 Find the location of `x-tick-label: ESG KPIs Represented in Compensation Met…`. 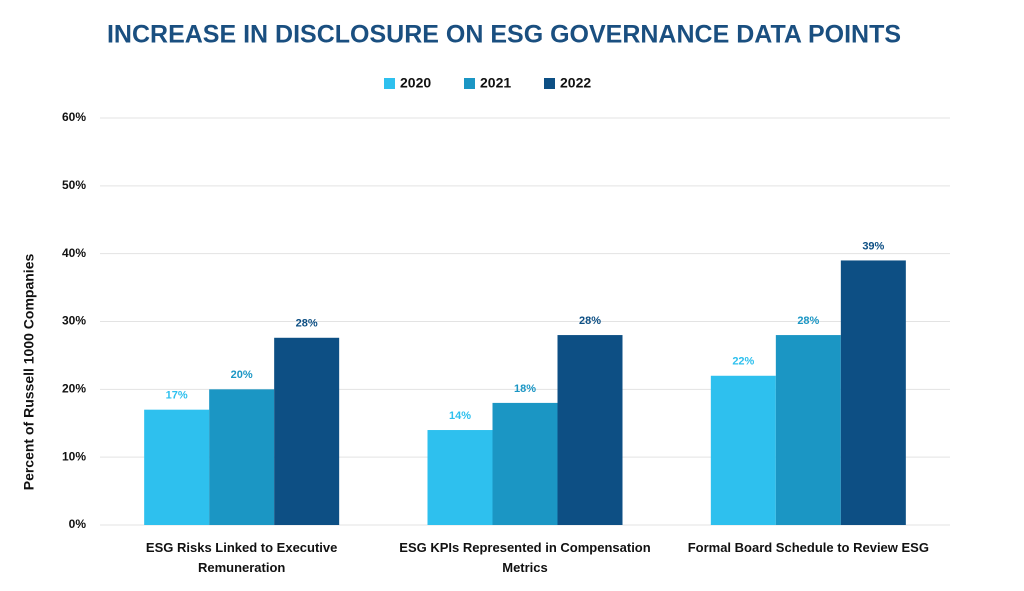

x-tick-label: ESG KPIs Represented in Compensation Met… is located at coordinates (525, 557).